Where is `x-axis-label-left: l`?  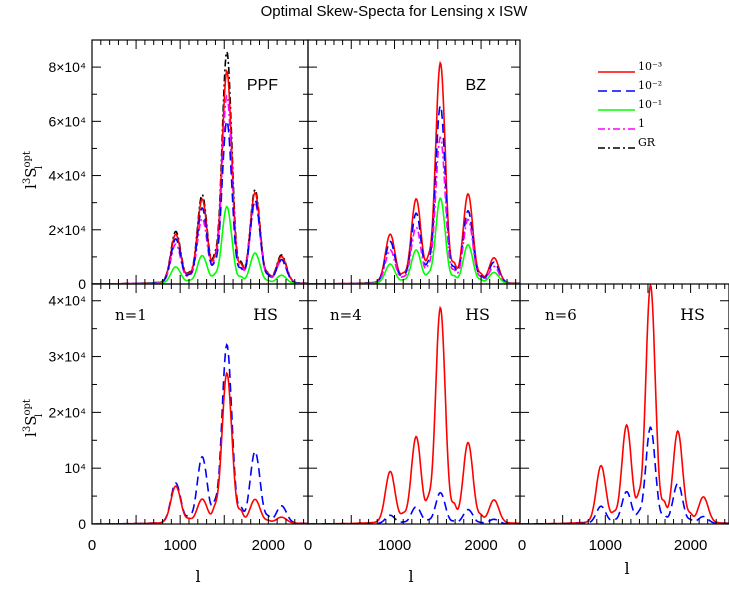 x-axis-label-left: l is located at coordinates (197, 576).